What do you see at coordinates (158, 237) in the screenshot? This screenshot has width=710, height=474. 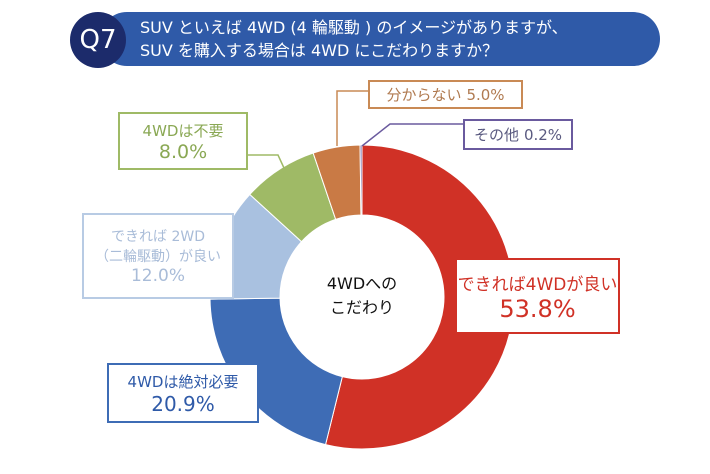 I see `label-text-line-1: できれば 2WD` at bounding box center [158, 237].